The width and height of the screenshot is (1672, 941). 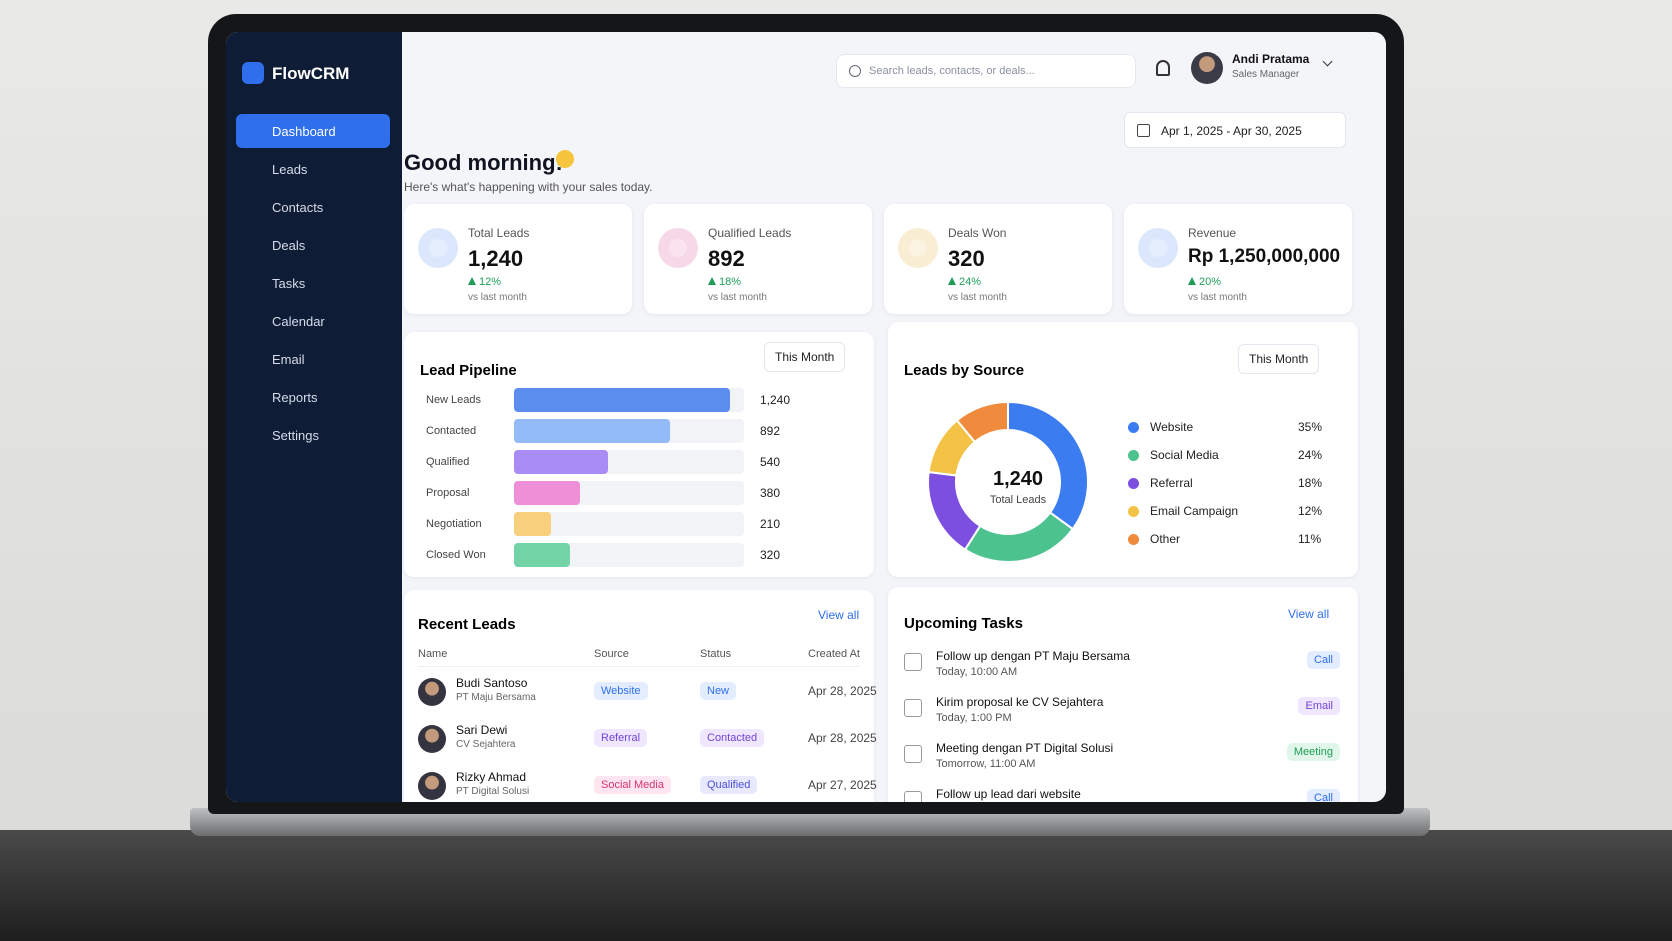 I want to click on recent-leads-title: Recent Leads, so click(x=467, y=624).